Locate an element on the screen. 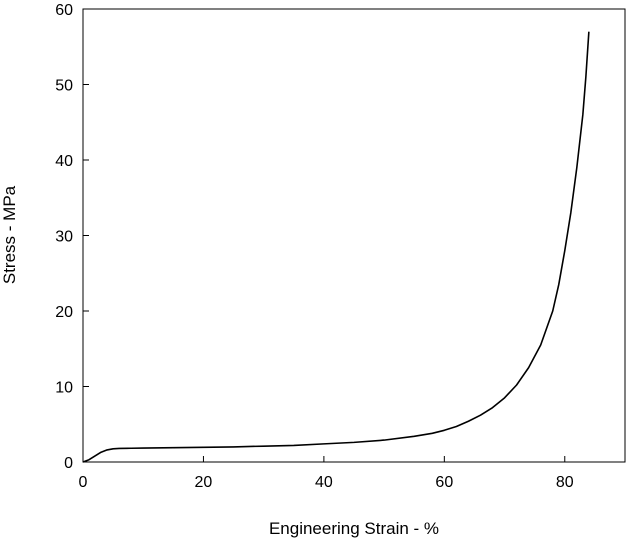  x-axis-label: Engineering Strain - % is located at coordinates (354, 528).